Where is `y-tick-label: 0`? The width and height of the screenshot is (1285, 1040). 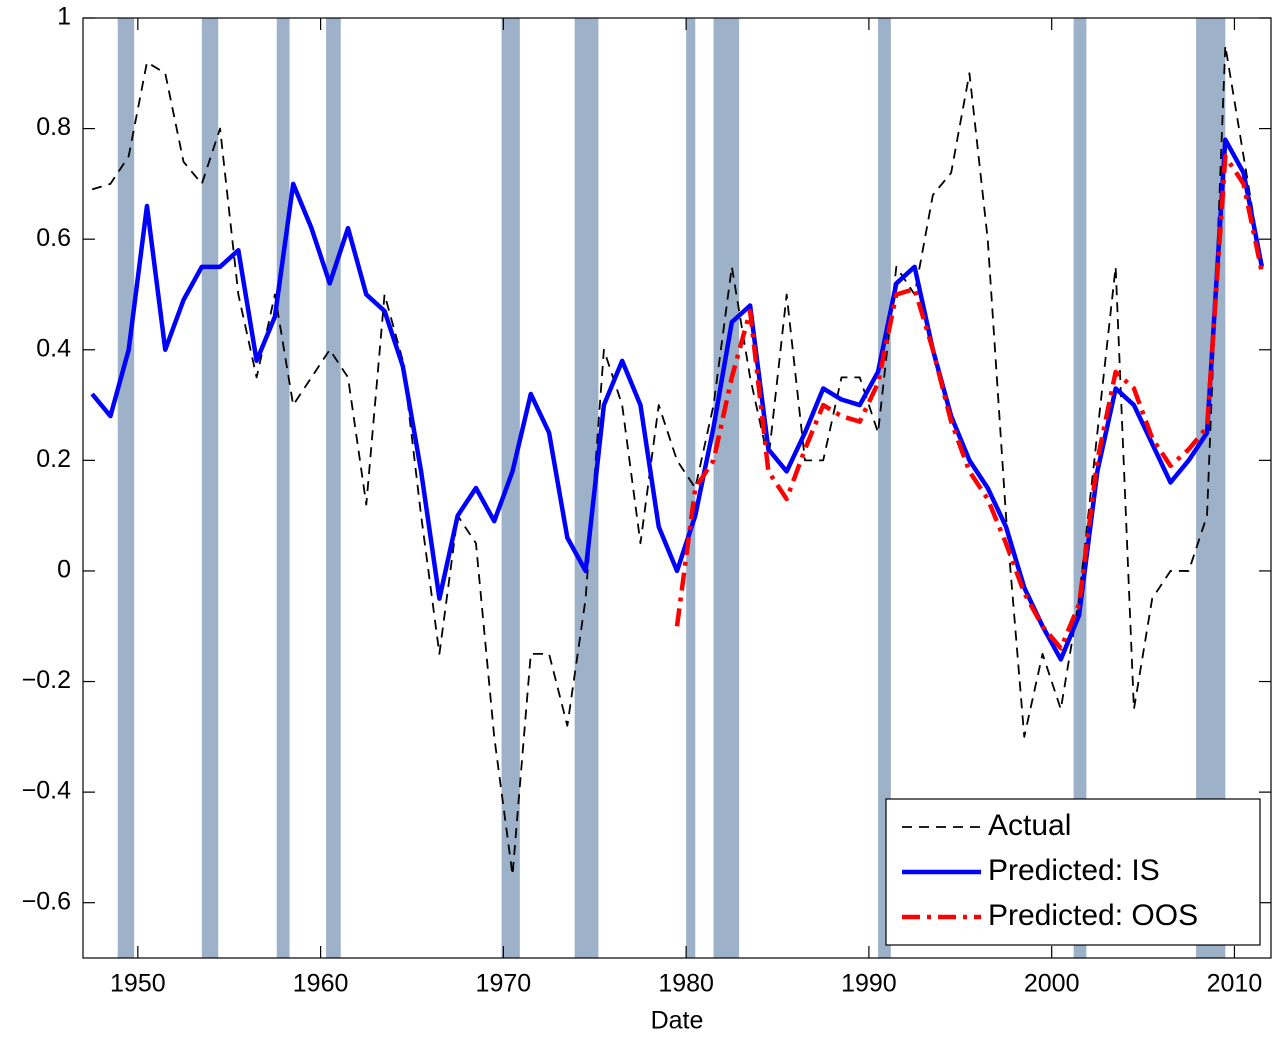
y-tick-label: 0 is located at coordinates (64, 570).